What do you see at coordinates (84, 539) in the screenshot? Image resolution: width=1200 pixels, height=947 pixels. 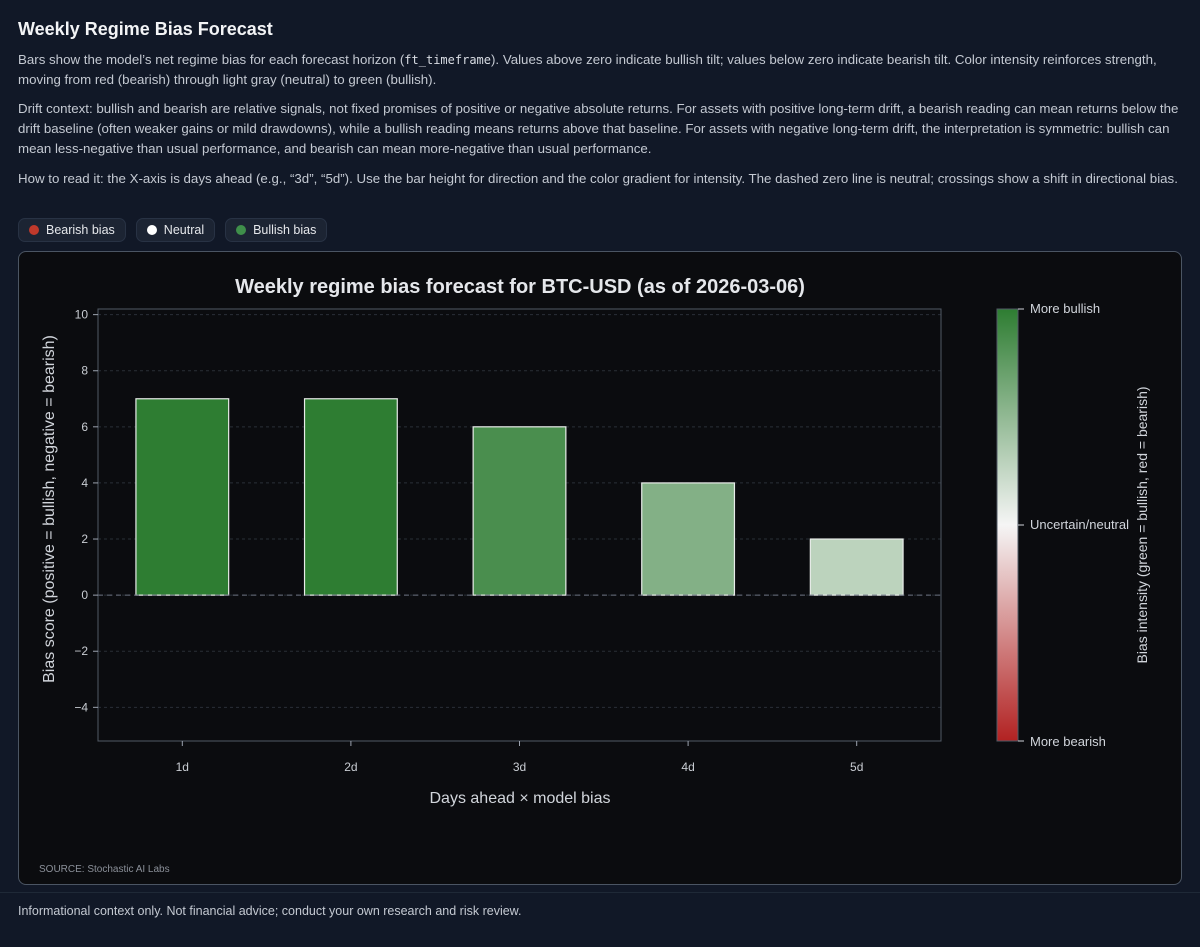 I see `y-tick-label: 2` at bounding box center [84, 539].